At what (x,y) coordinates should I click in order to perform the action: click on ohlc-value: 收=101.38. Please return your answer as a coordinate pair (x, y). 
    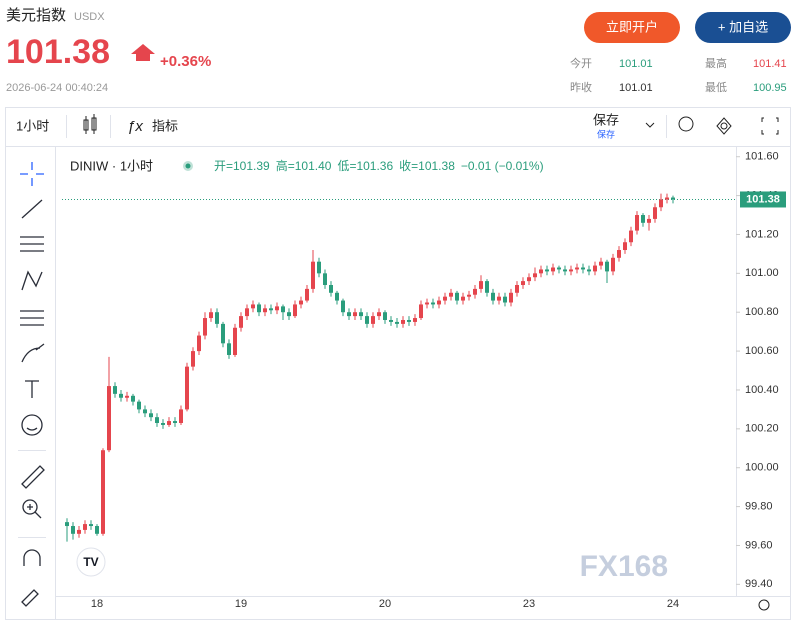
    Looking at the image, I should click on (427, 166).